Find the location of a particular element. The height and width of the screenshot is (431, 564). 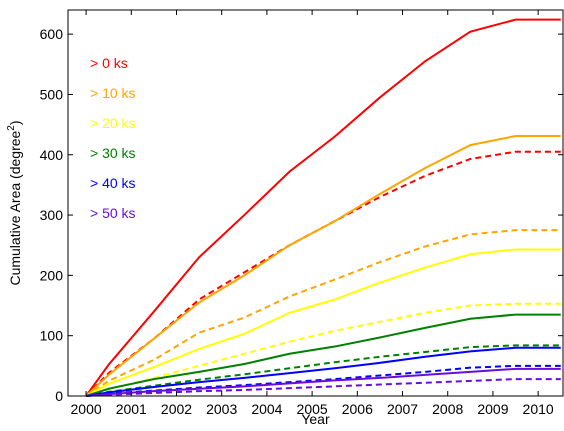

x-tick-label: 2004 is located at coordinates (266, 409).